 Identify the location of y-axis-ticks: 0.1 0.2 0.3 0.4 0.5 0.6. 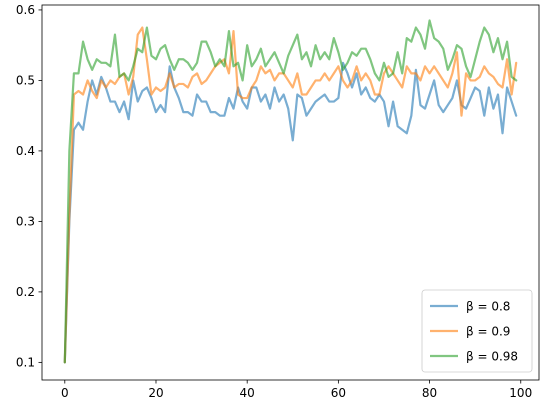
(29, 186).